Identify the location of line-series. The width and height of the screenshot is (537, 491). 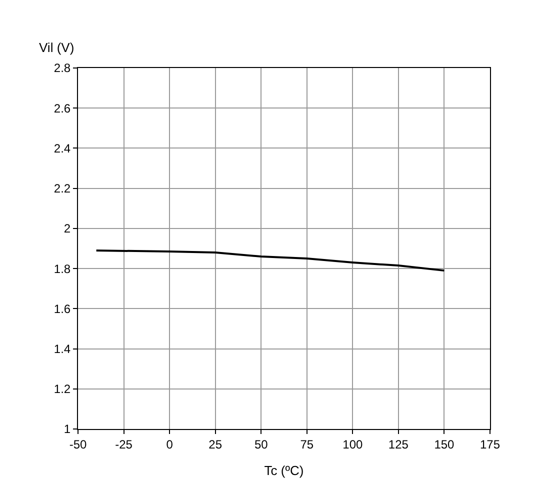
(270, 261).